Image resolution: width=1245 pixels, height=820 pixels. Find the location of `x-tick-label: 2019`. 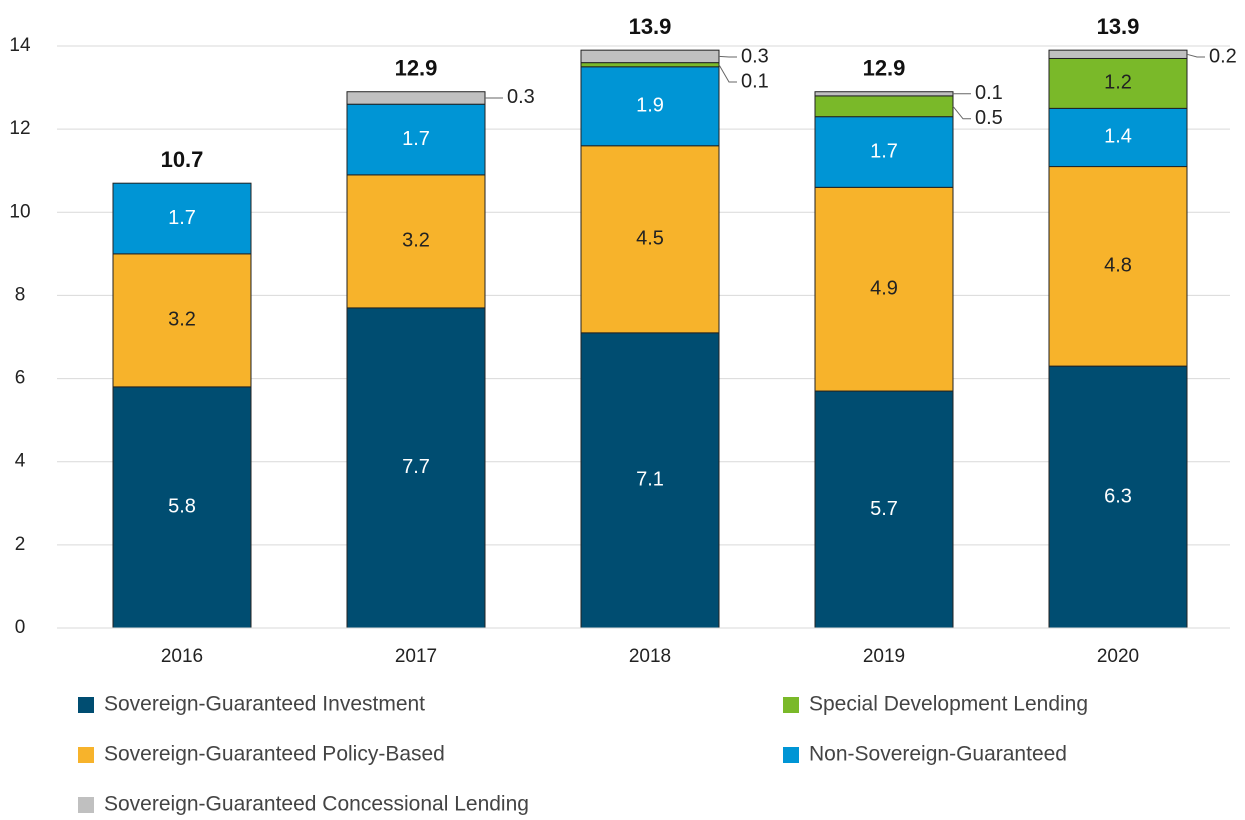

x-tick-label: 2019 is located at coordinates (884, 656).